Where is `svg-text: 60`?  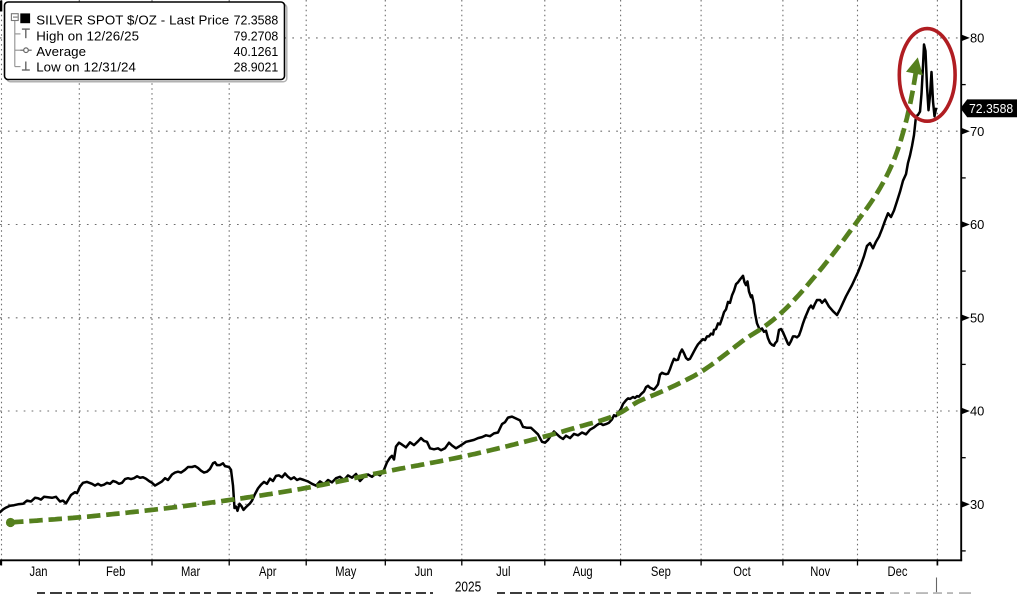 svg-text: 60 is located at coordinates (977, 224).